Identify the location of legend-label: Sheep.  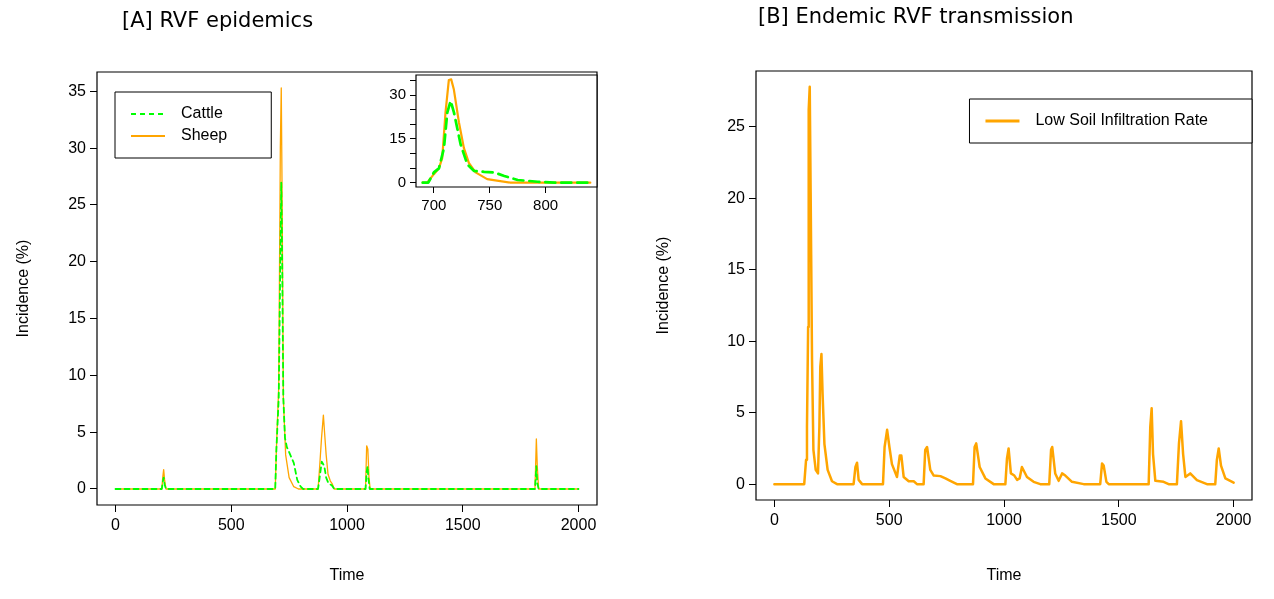
(204, 135).